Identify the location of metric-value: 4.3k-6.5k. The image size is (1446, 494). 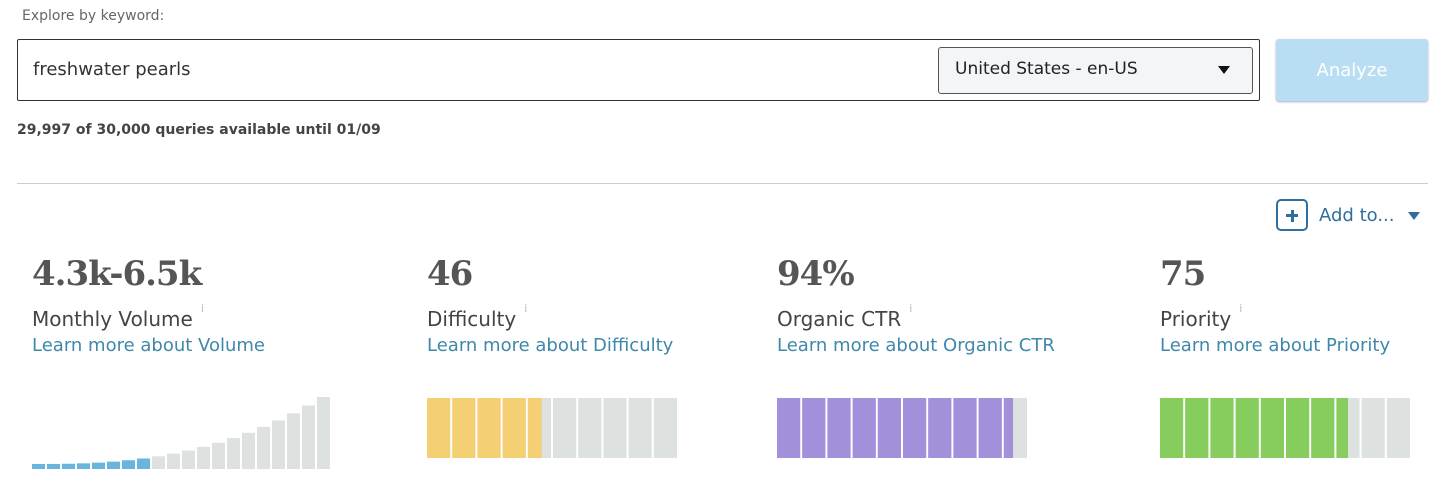
(117, 274).